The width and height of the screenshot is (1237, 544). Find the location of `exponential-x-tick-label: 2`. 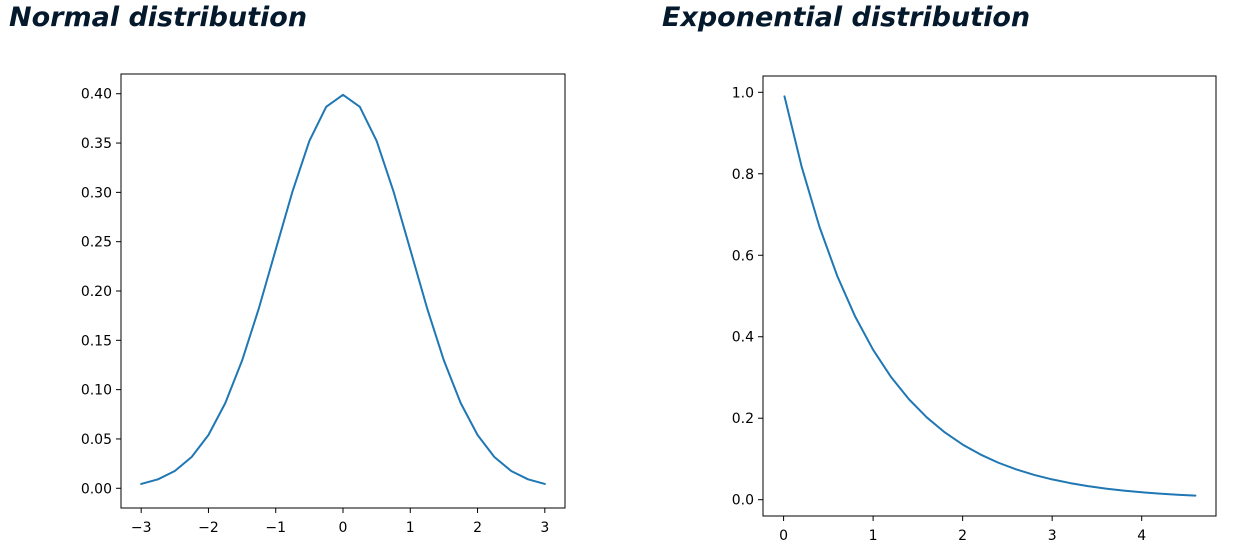

exponential-x-tick-label: 2 is located at coordinates (962, 536).